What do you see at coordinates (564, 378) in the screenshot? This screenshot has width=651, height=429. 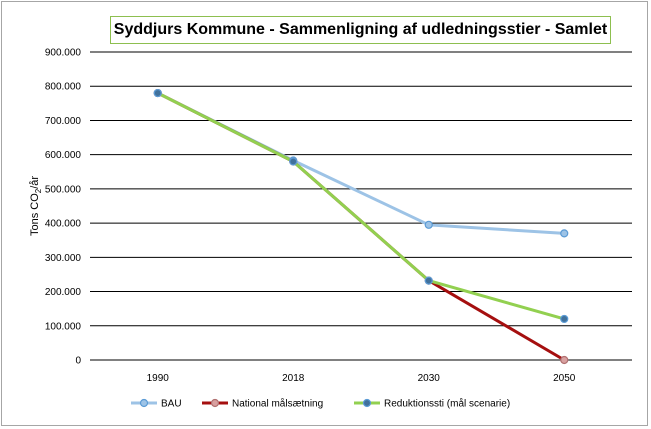 I see `x-tick-label-3: 2050` at bounding box center [564, 378].